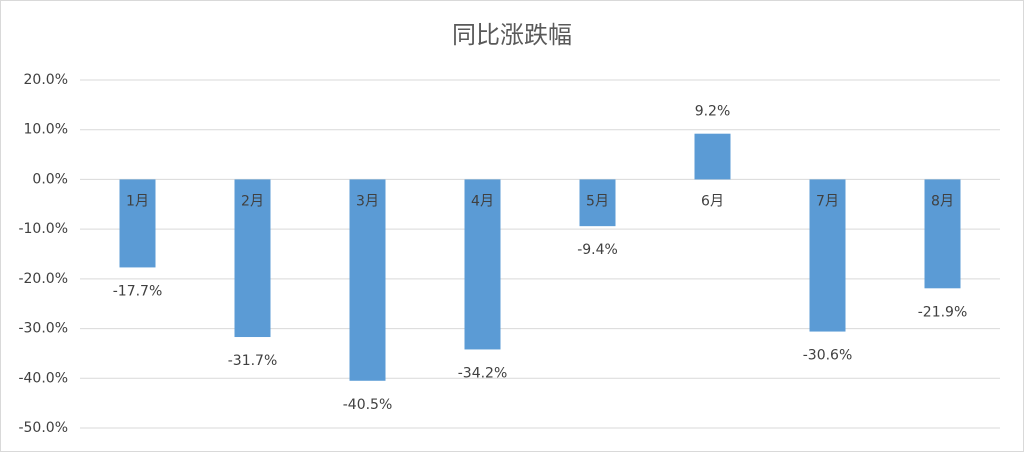  I want to click on x-tick-label: 7月, so click(827, 201).